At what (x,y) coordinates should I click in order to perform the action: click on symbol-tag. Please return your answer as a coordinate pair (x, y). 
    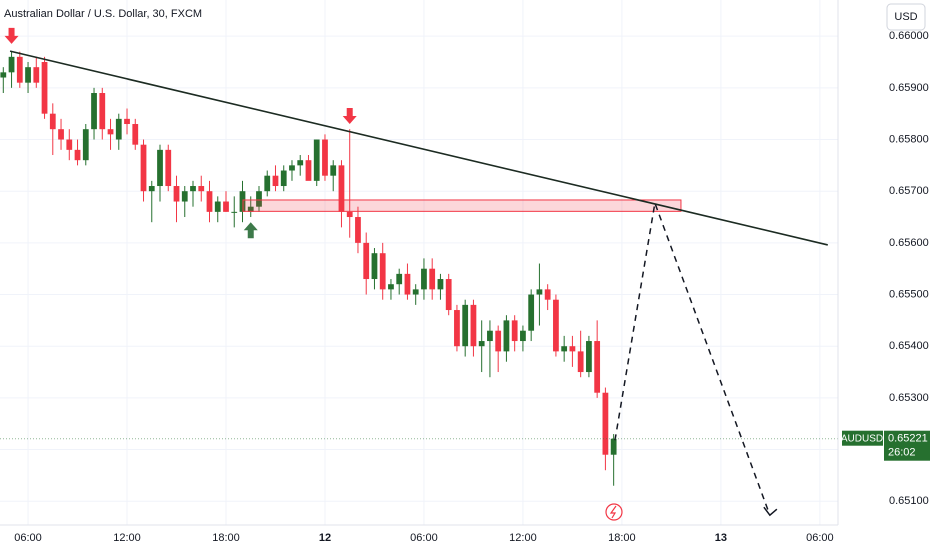
    Looking at the image, I should click on (862, 438).